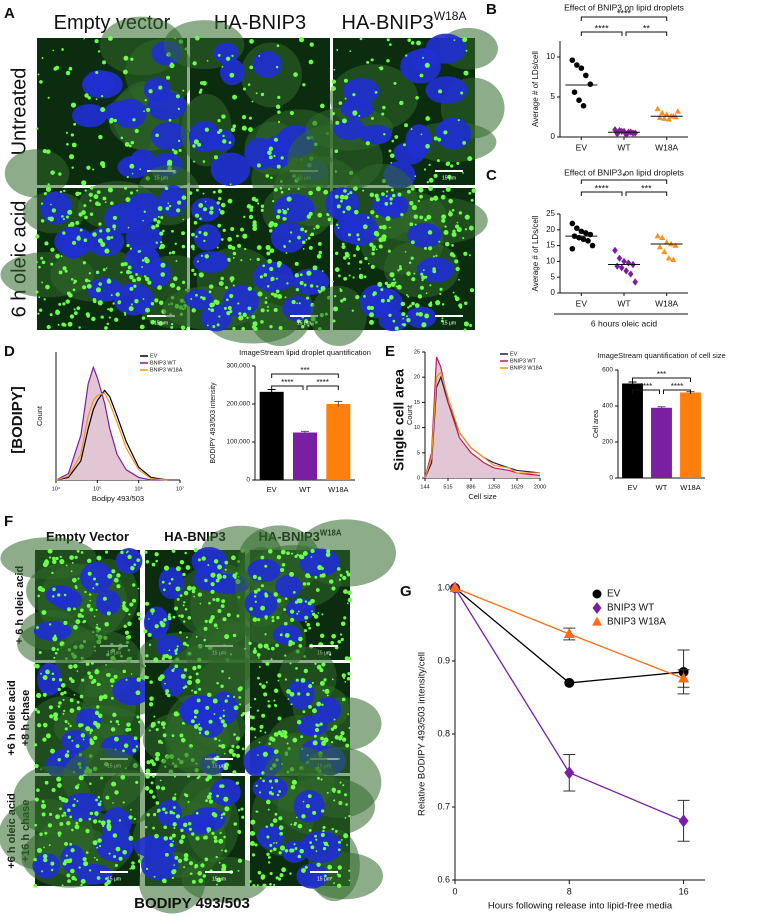 This screenshot has height=916, width=758. What do you see at coordinates (424, 487) in the screenshot?
I see `x-tick-label: 144` at bounding box center [424, 487].